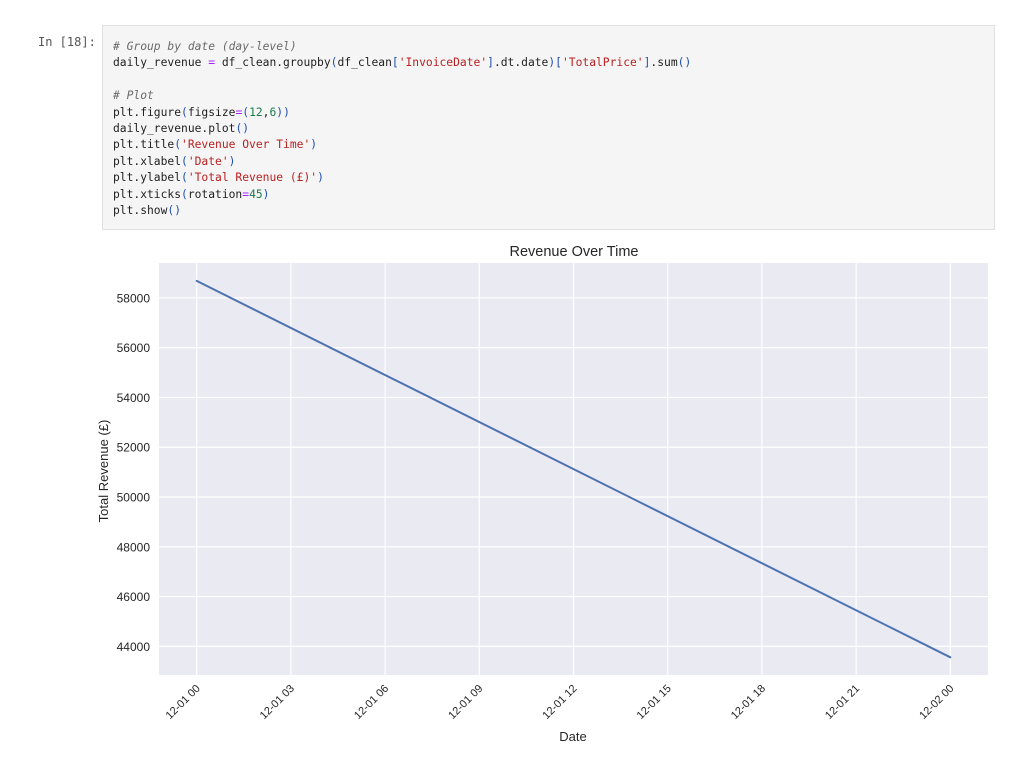 The image size is (1014, 769). Describe the element at coordinates (252, 177) in the screenshot. I see `code-token: 'Total Revenue (£)'` at that location.